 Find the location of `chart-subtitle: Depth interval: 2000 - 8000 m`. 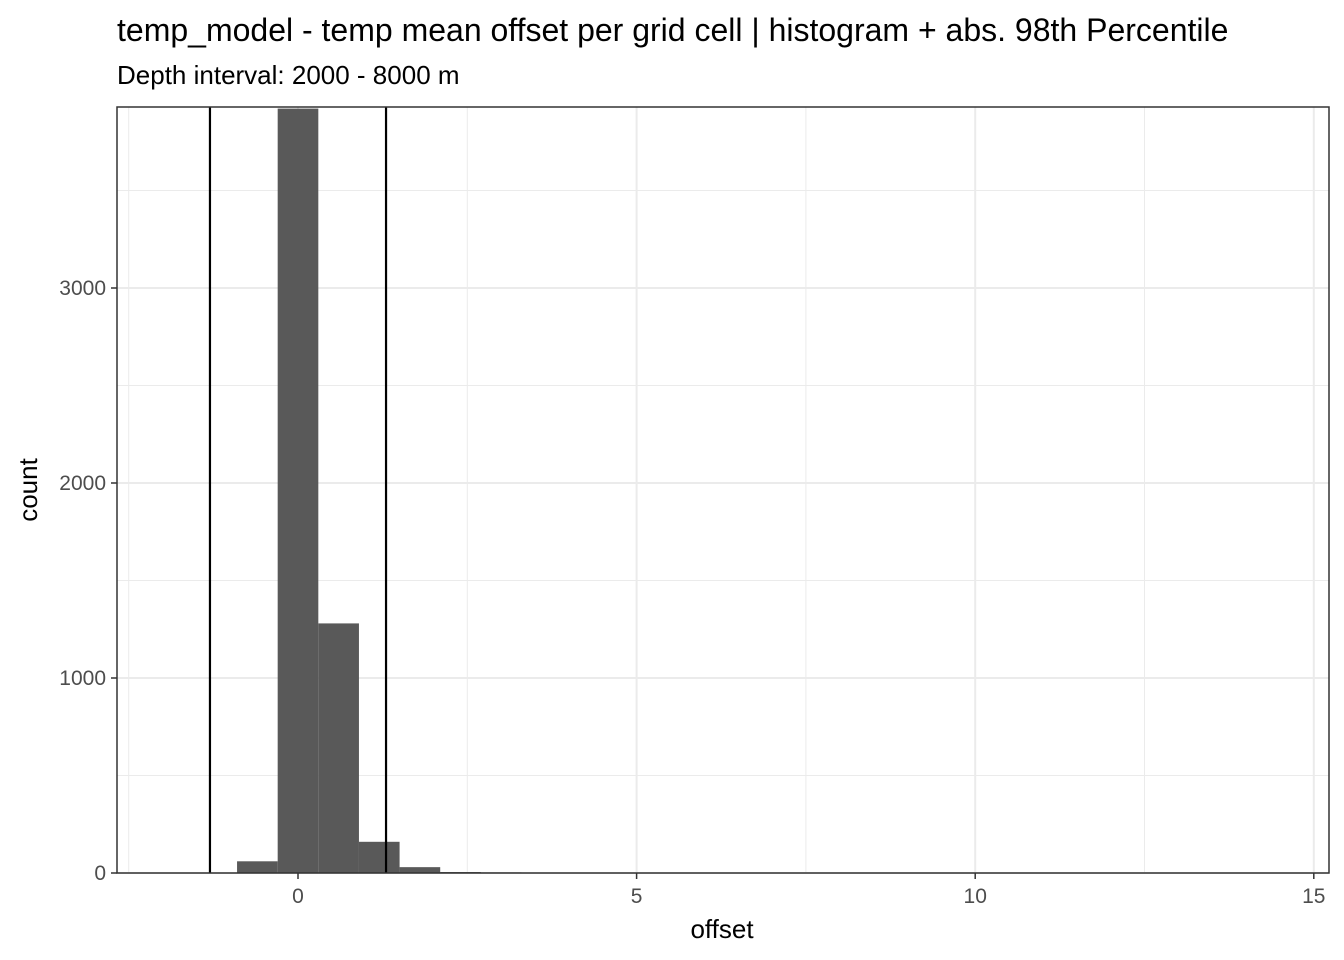

chart-subtitle: Depth interval: 2000 - 8000 m is located at coordinates (288, 75).